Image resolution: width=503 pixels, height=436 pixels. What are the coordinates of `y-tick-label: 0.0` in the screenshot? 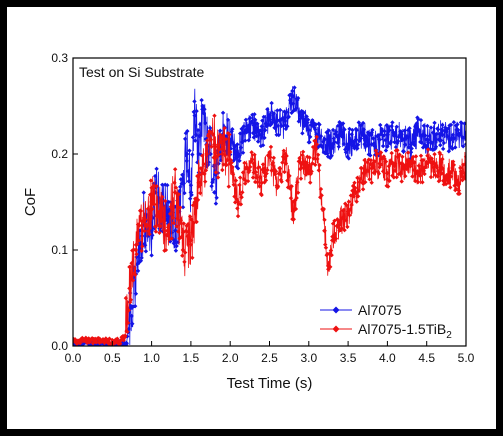 It's located at (59, 346).